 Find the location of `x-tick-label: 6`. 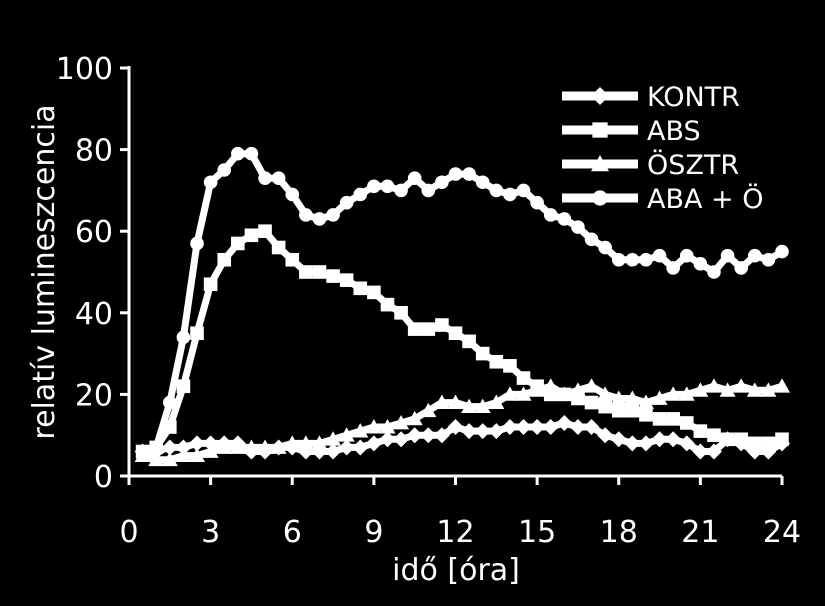

x-tick-label: 6 is located at coordinates (292, 532).